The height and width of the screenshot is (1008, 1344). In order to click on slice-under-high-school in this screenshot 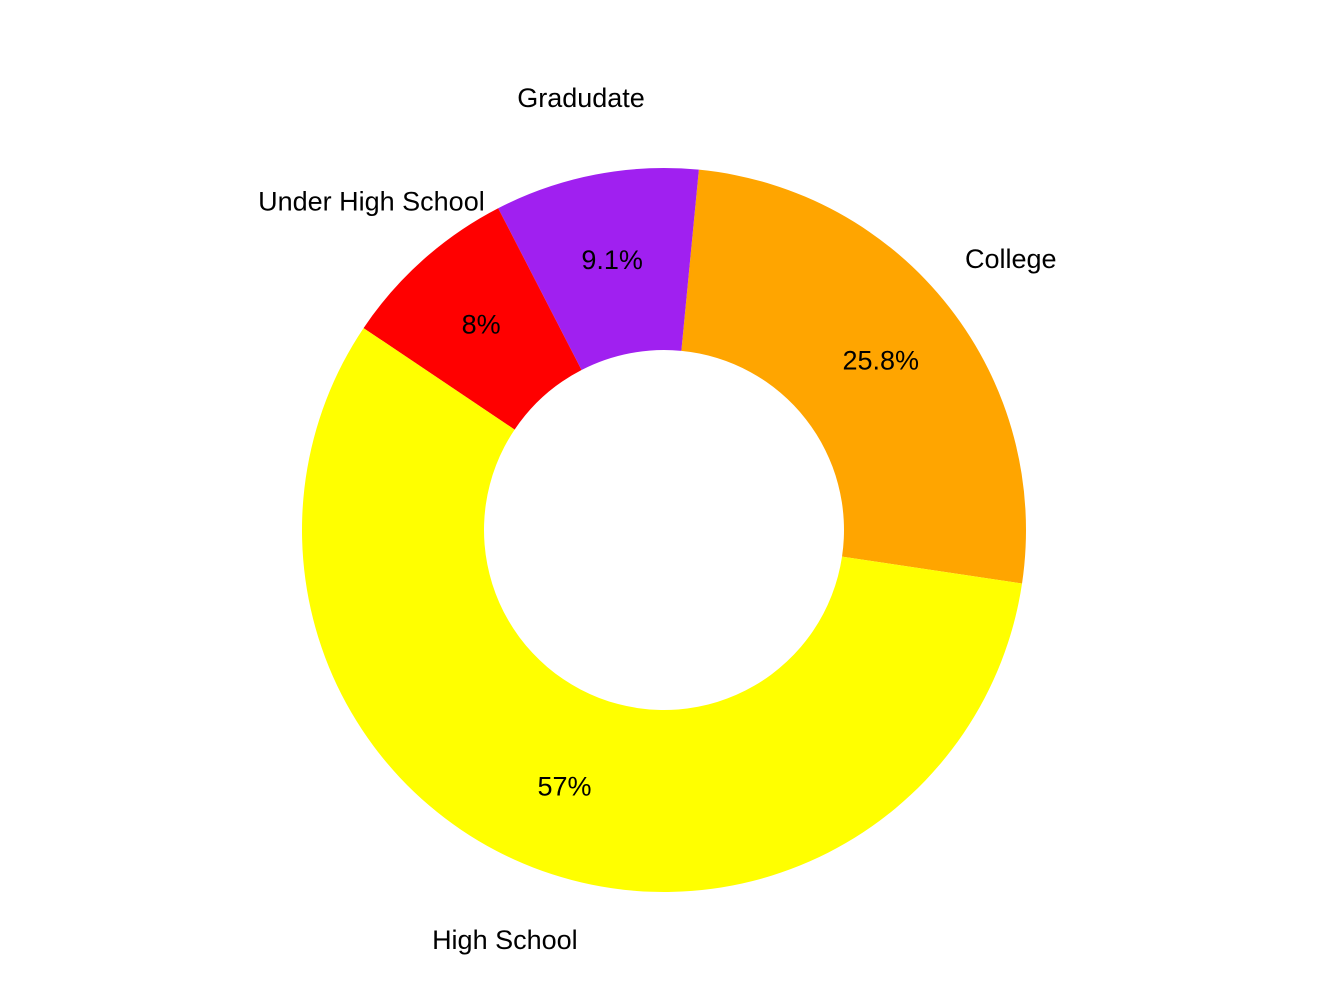, I will do `click(472, 319)`.